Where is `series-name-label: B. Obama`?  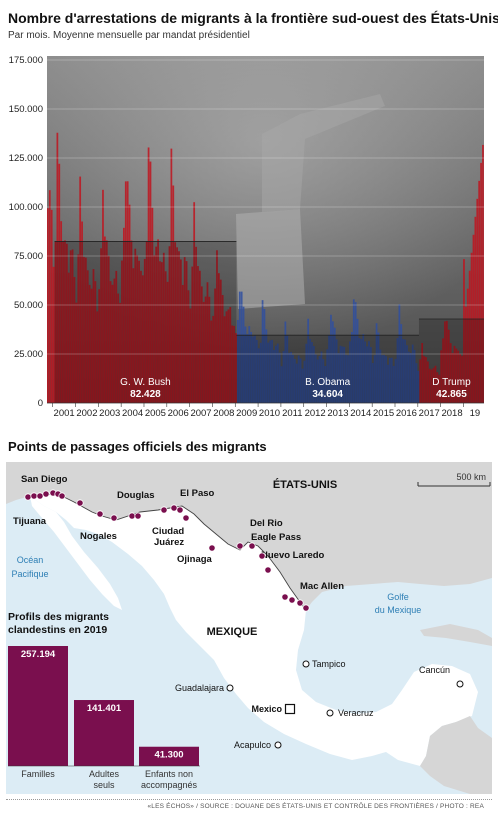
series-name-label: B. Obama is located at coordinates (327, 382).